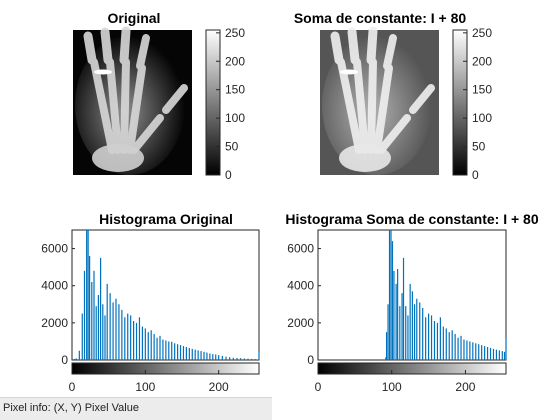 The height and width of the screenshot is (420, 560). Describe the element at coordinates (379, 100) in the screenshot. I see `xray-image-adjusted` at that location.